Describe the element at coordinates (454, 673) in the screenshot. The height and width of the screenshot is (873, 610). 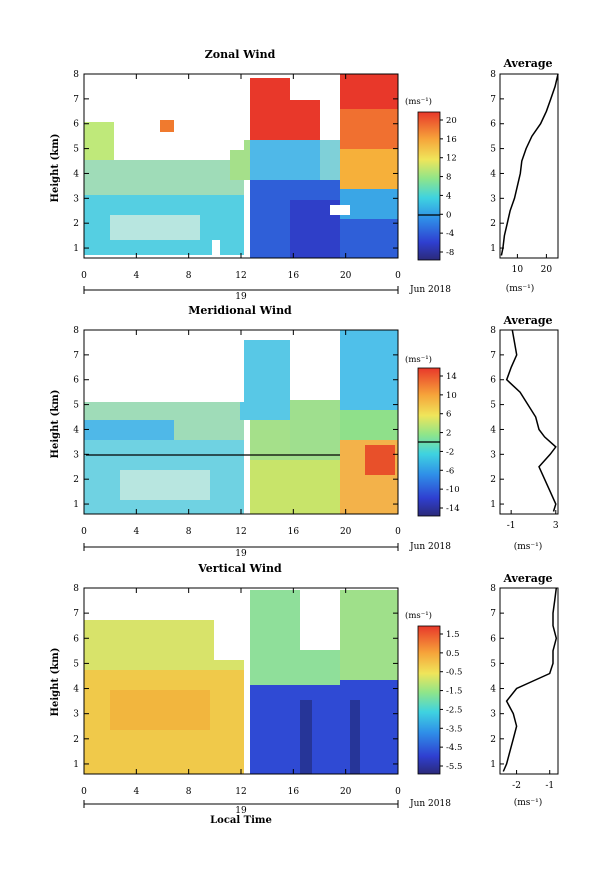
I see `vertical-cb-label: -0.5` at that location.